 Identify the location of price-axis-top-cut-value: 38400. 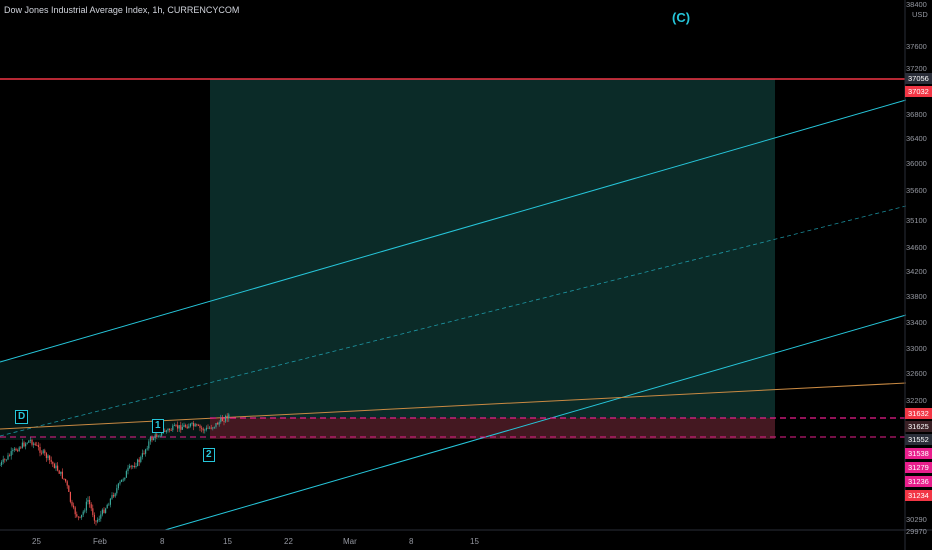
(916, 4).